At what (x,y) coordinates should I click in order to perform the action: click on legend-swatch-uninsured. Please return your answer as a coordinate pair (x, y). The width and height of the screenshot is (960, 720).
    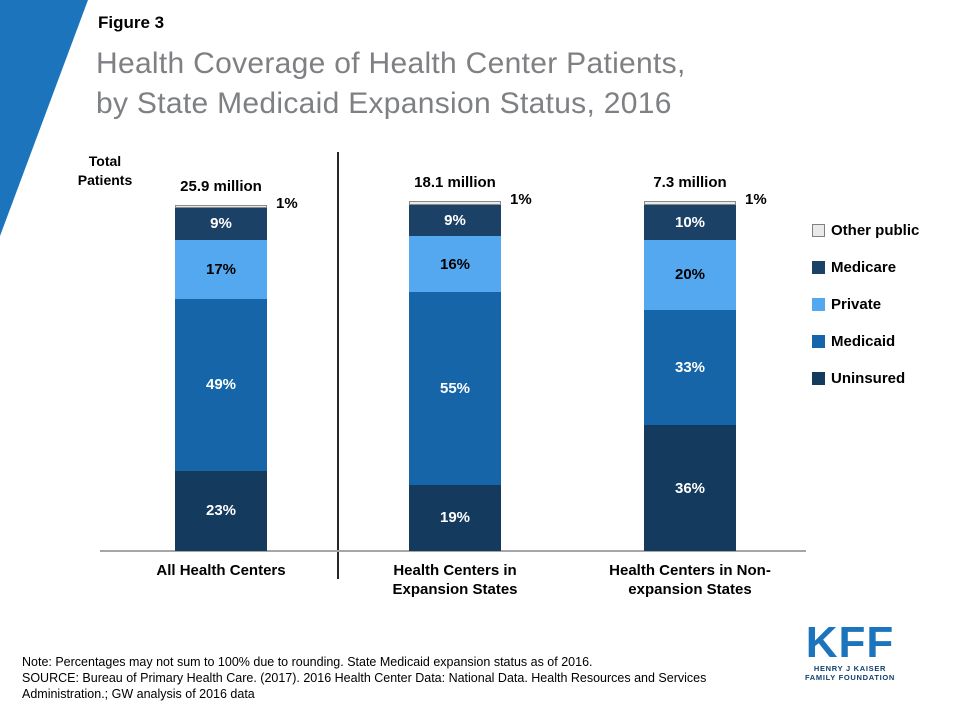
    Looking at the image, I should click on (818, 378).